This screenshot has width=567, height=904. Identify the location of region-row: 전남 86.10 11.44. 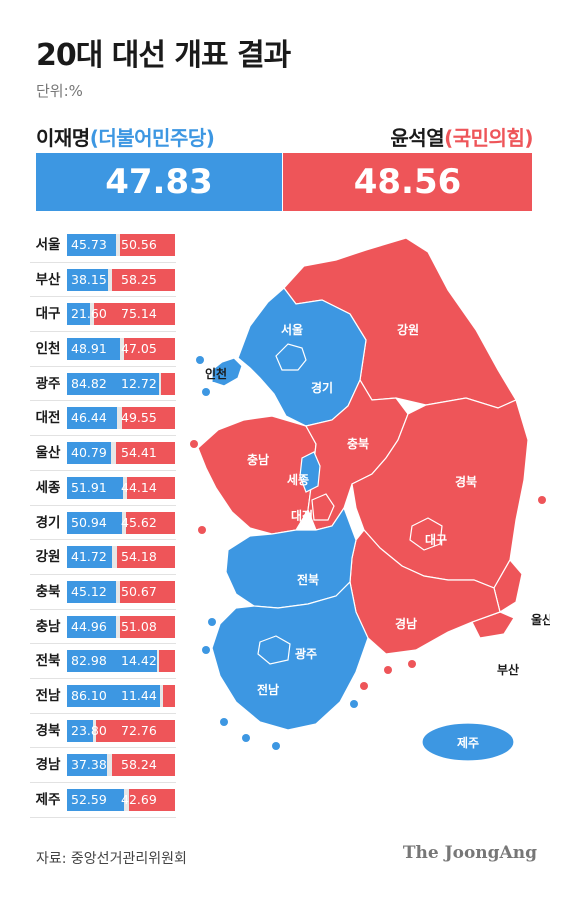
(103, 696).